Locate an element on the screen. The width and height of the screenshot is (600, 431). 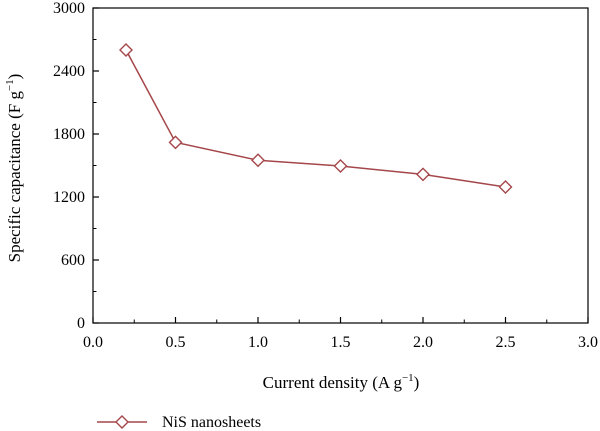
x-tick-label: 1.0 is located at coordinates (258, 342).